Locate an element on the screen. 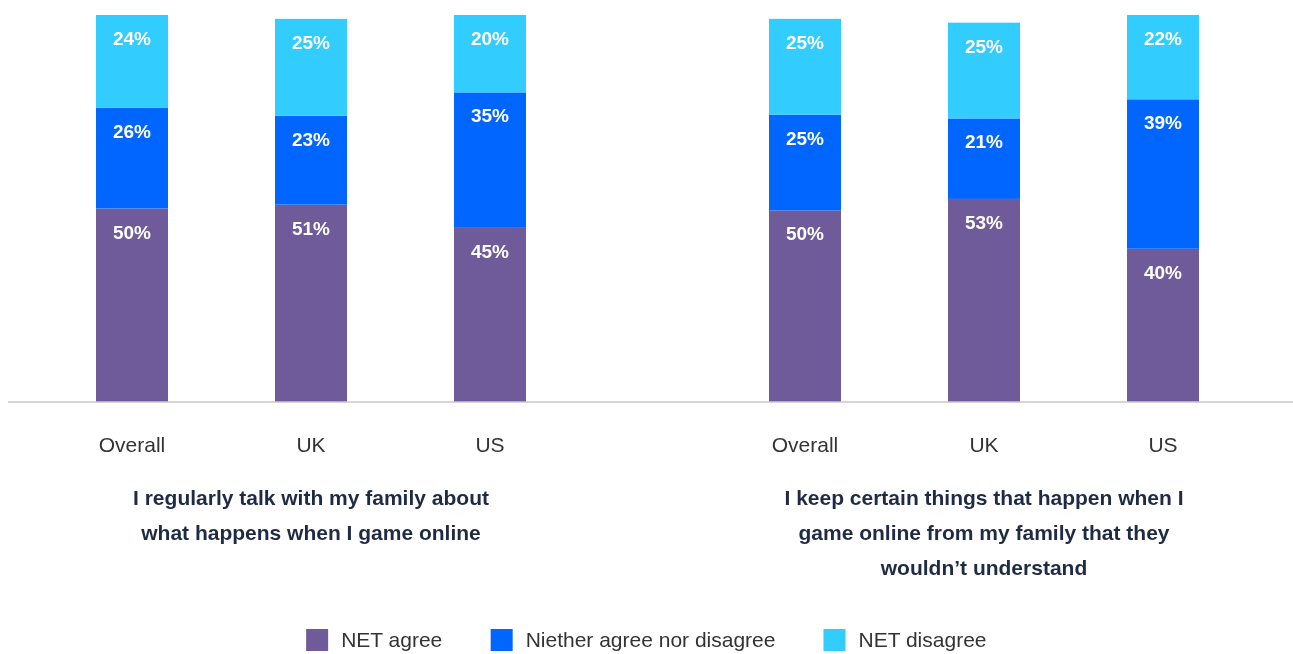  legend-label: Niether agree nor disagree is located at coordinates (650, 639).